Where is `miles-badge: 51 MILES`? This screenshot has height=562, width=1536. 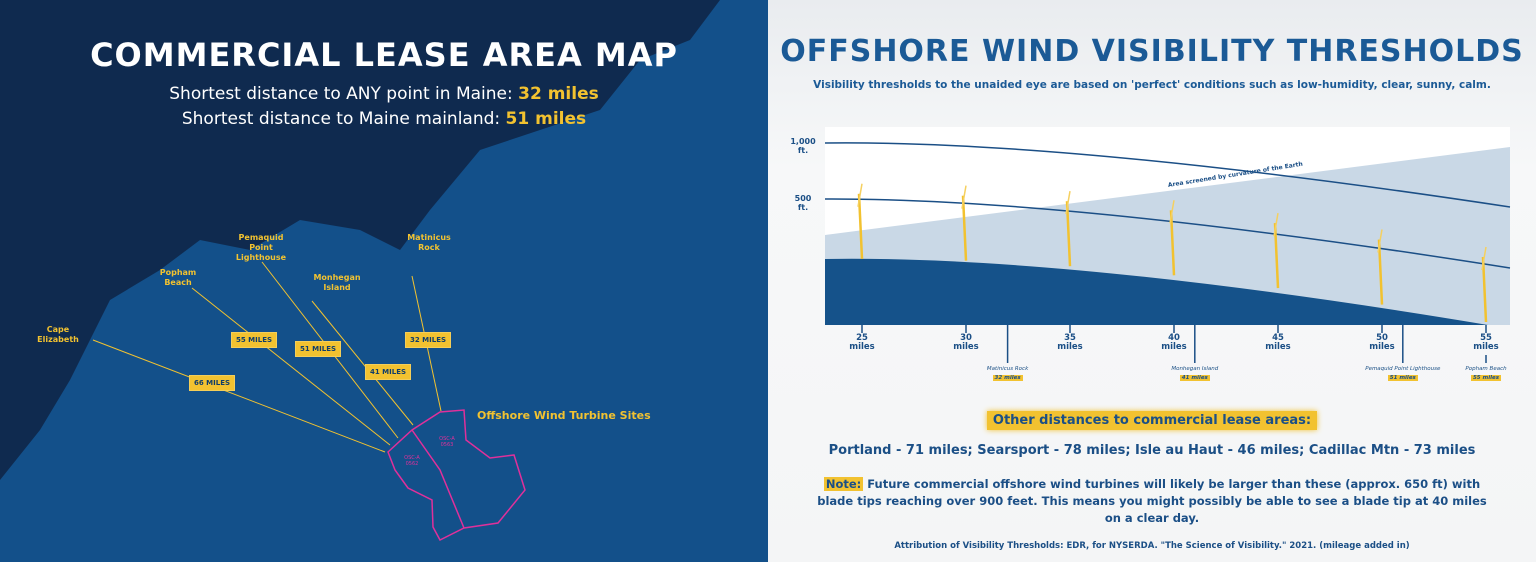 miles-badge: 51 MILES is located at coordinates (318, 349).